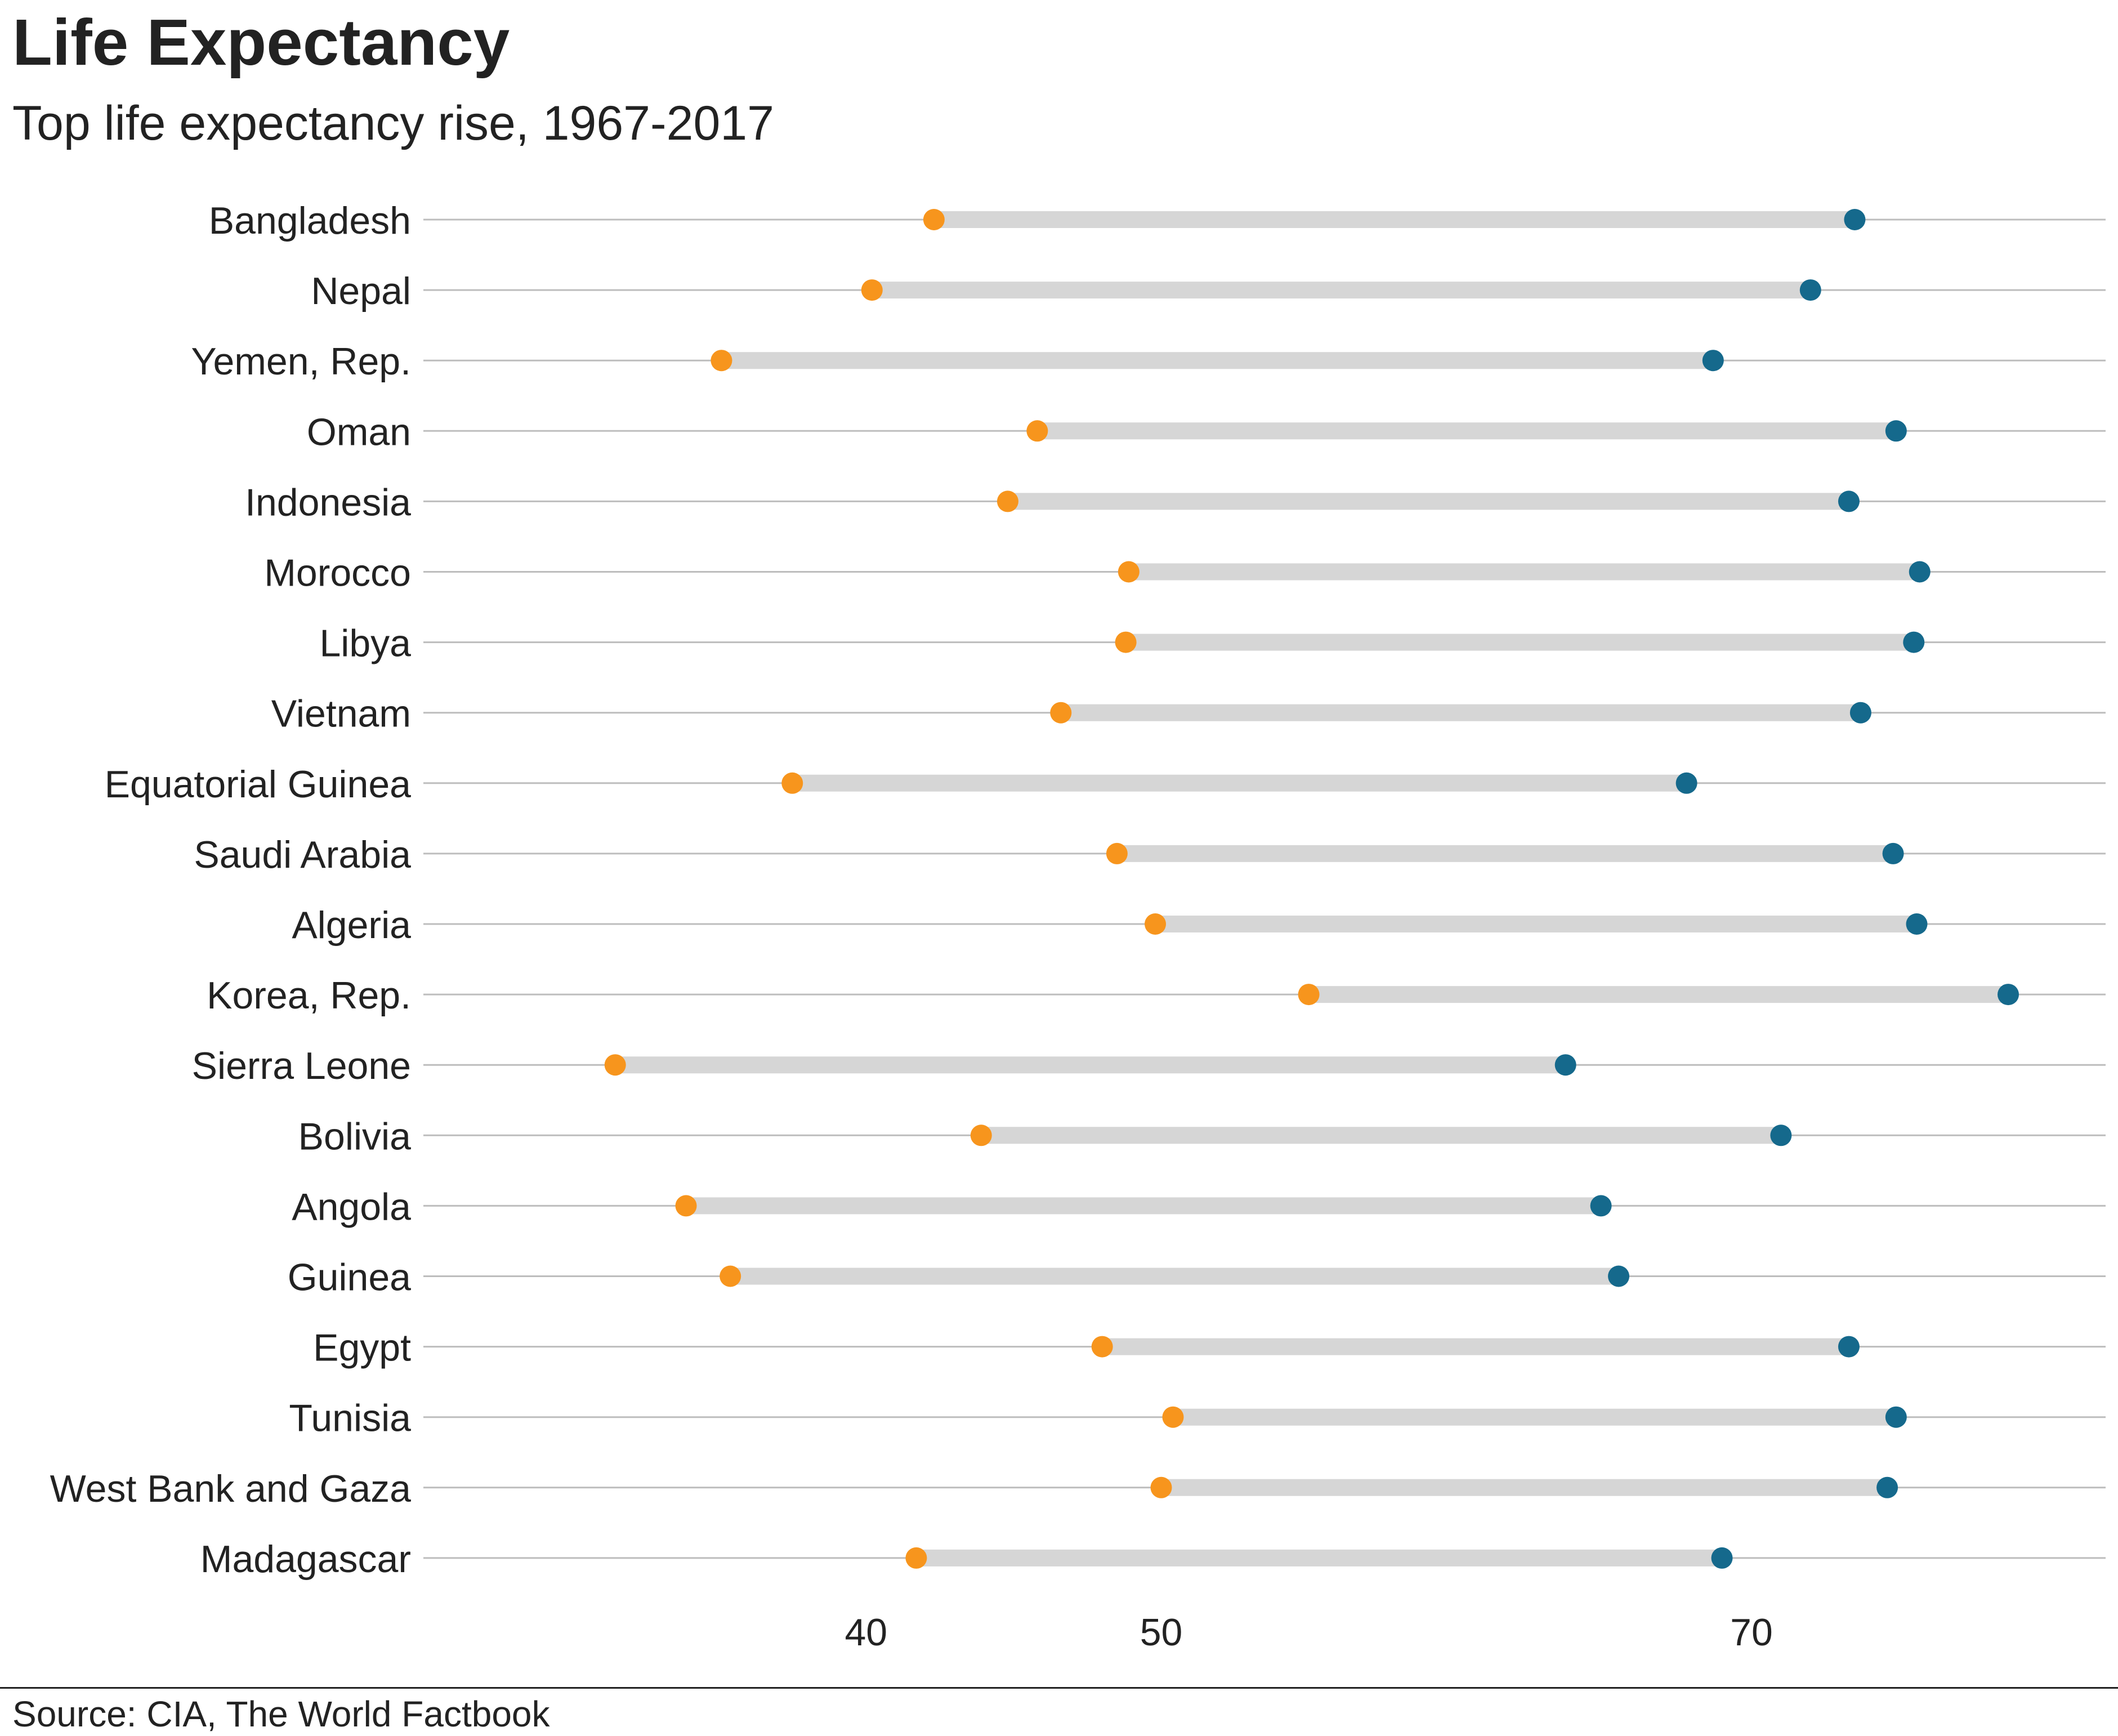 The width and height of the screenshot is (2118, 1736). What do you see at coordinates (362, 1348) in the screenshot?
I see `category-label: Egypt` at bounding box center [362, 1348].